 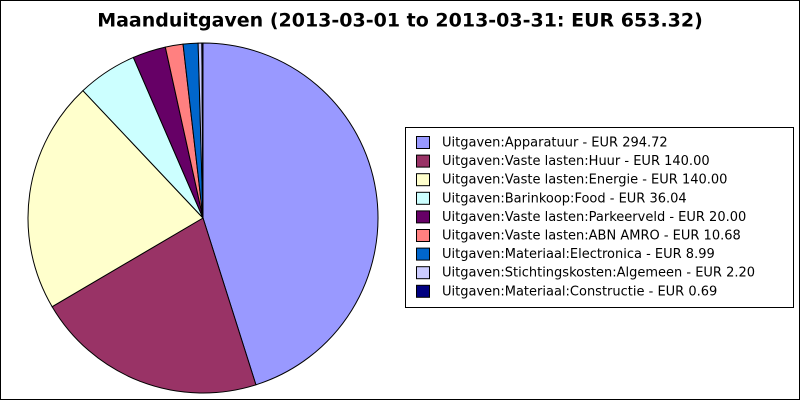 I want to click on legend-label: Uitgaven:Barinkoop:Food - EUR 36.04, so click(x=564, y=198).